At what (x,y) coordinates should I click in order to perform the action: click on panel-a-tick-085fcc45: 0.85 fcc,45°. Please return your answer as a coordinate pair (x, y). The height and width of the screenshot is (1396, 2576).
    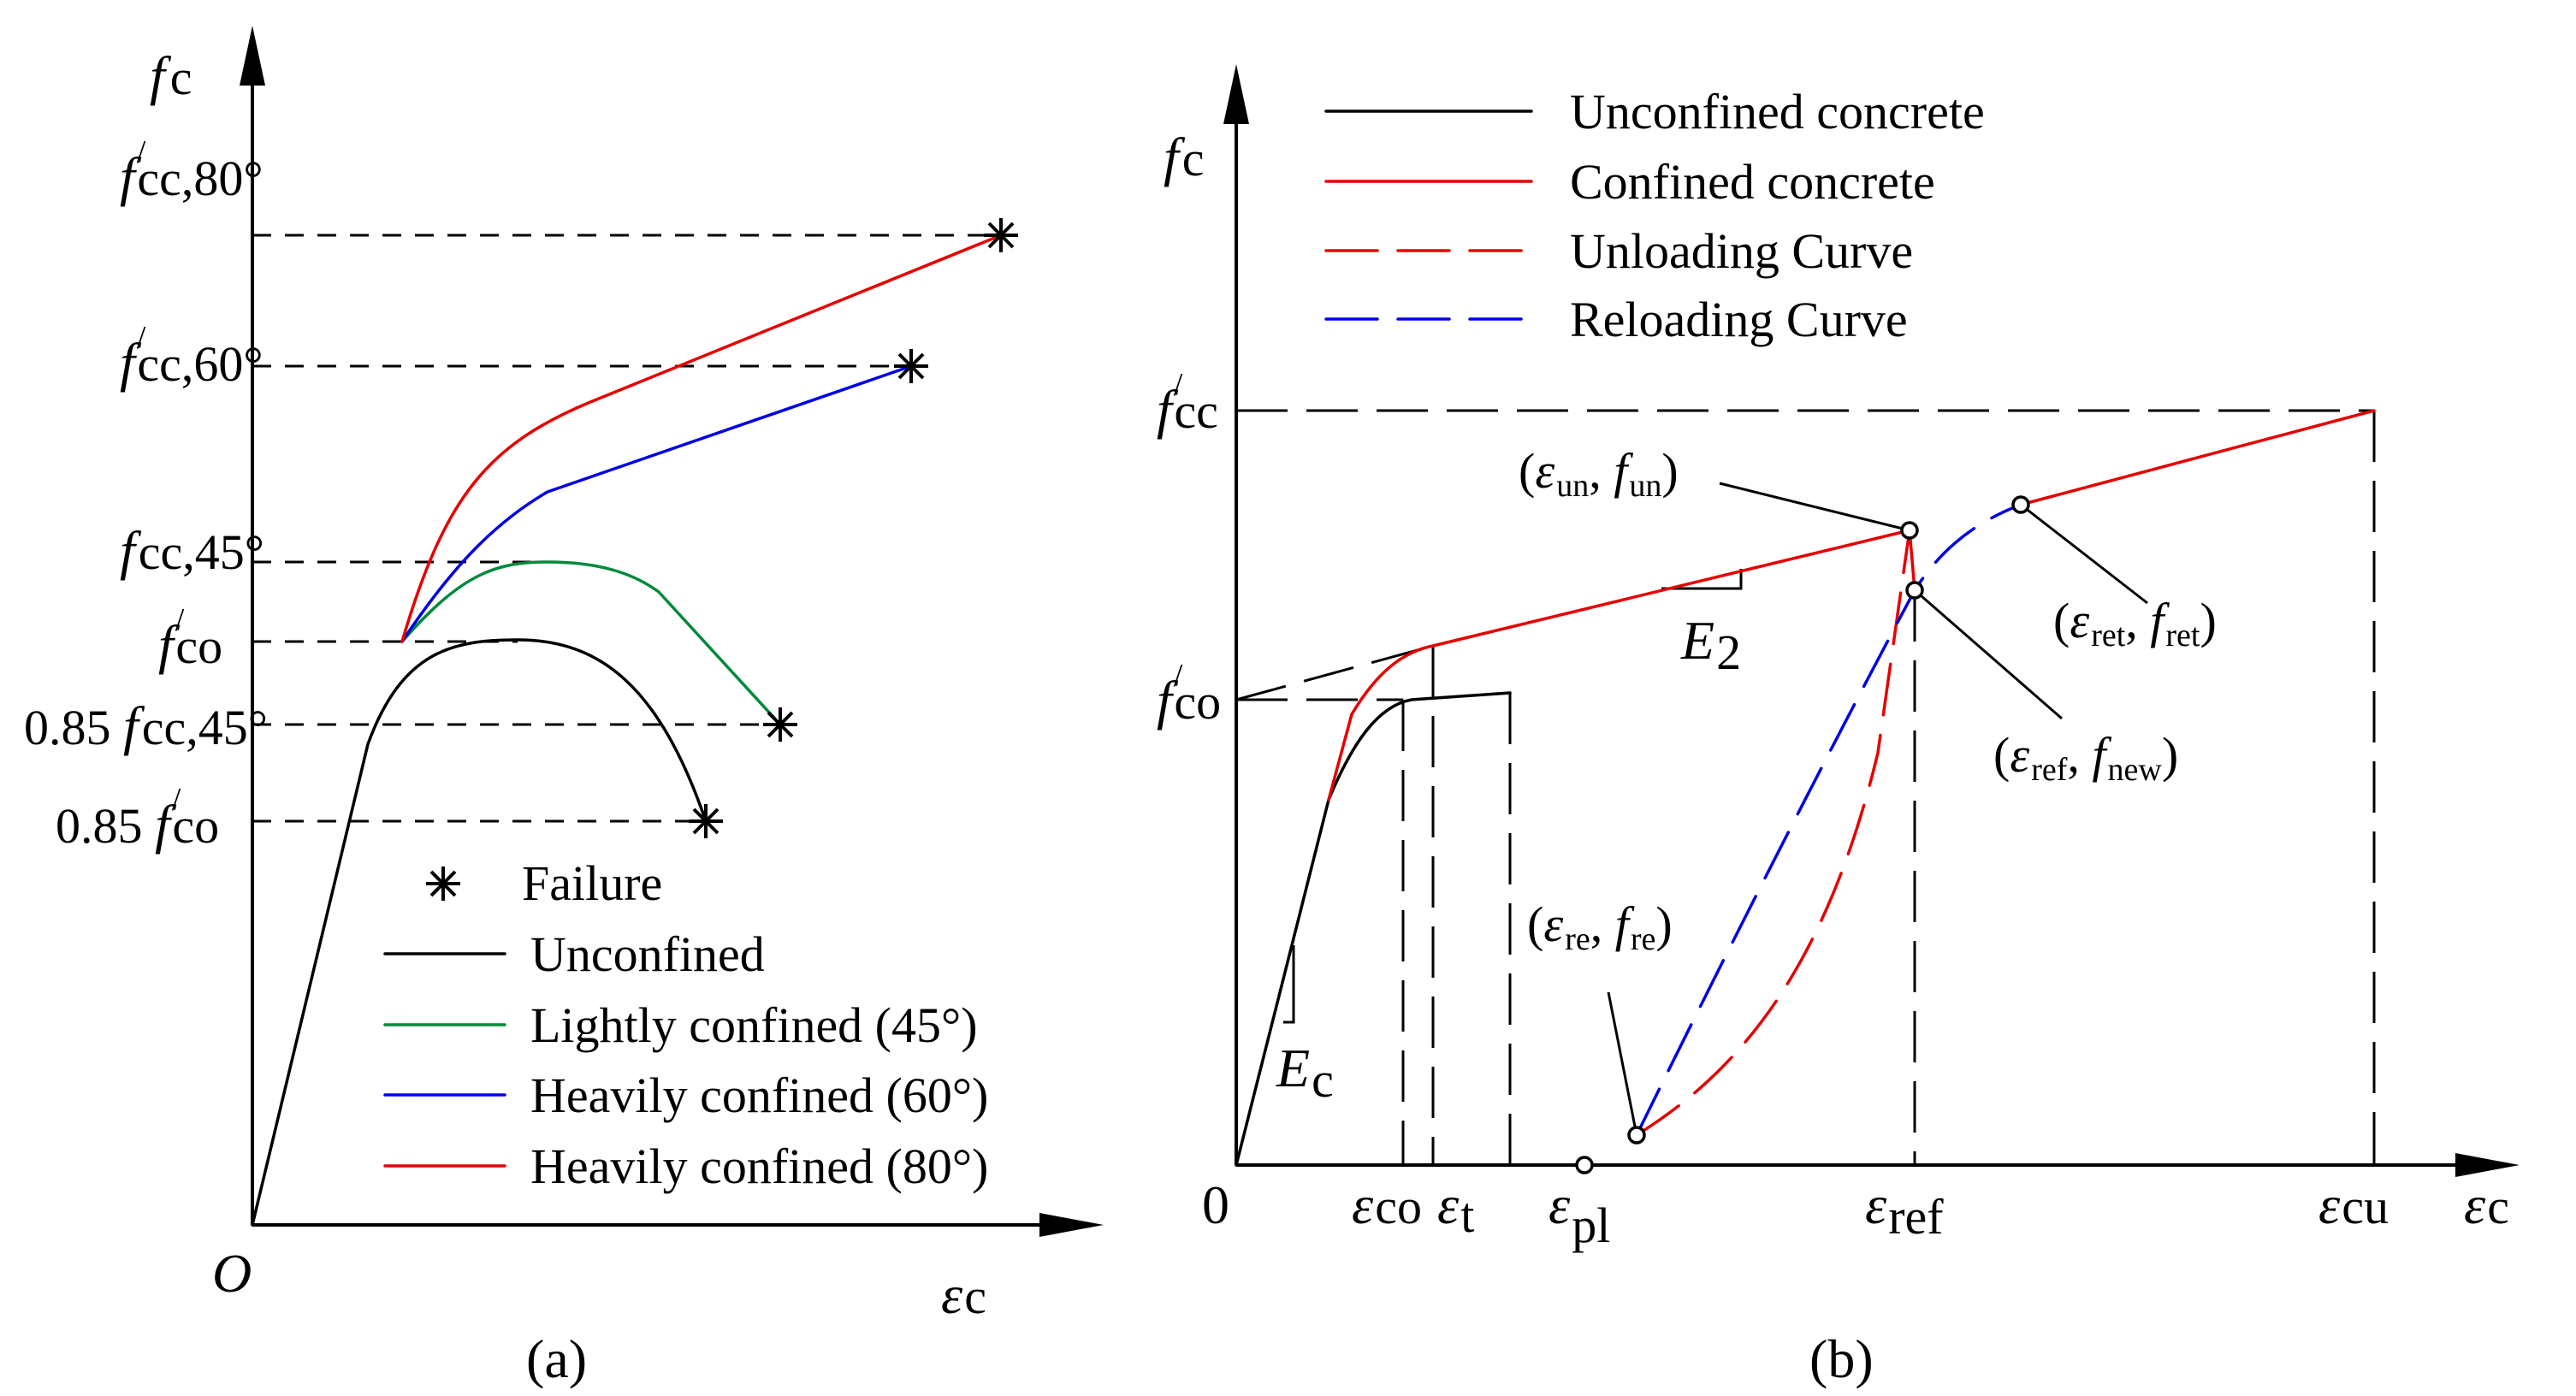
    Looking at the image, I should click on (146, 725).